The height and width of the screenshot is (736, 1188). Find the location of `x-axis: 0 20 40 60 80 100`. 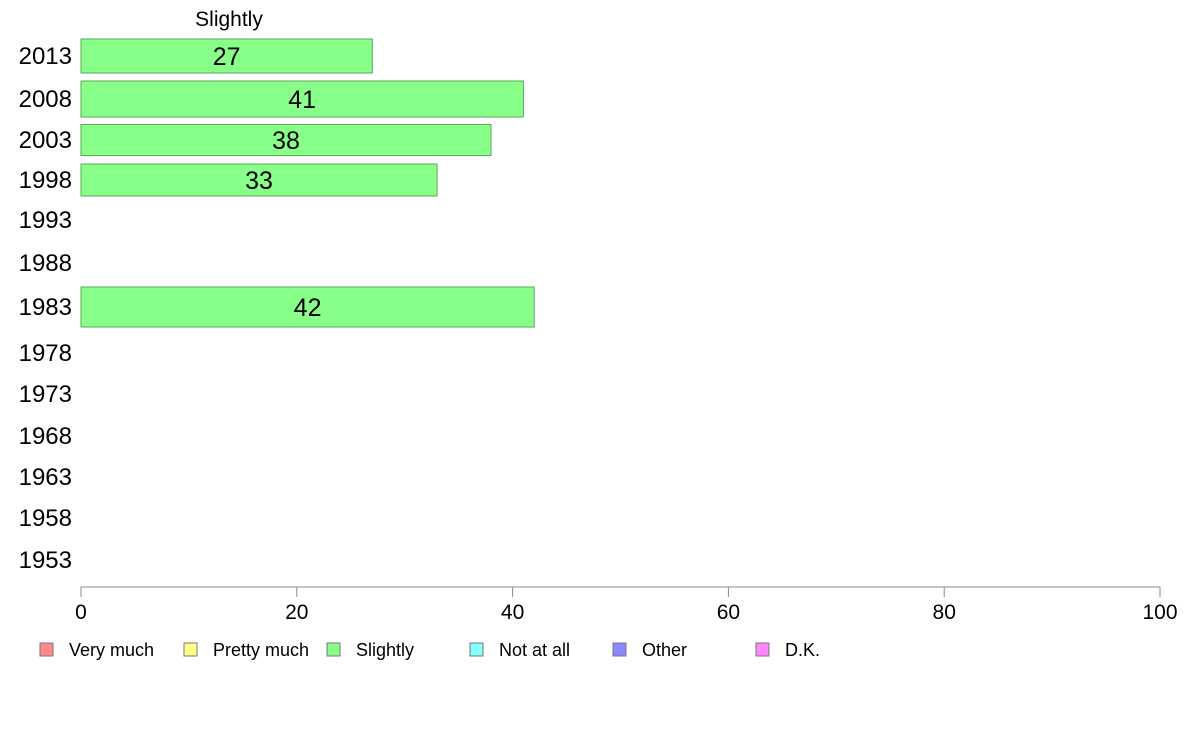

x-axis: 0 20 40 60 80 100 is located at coordinates (626, 605).